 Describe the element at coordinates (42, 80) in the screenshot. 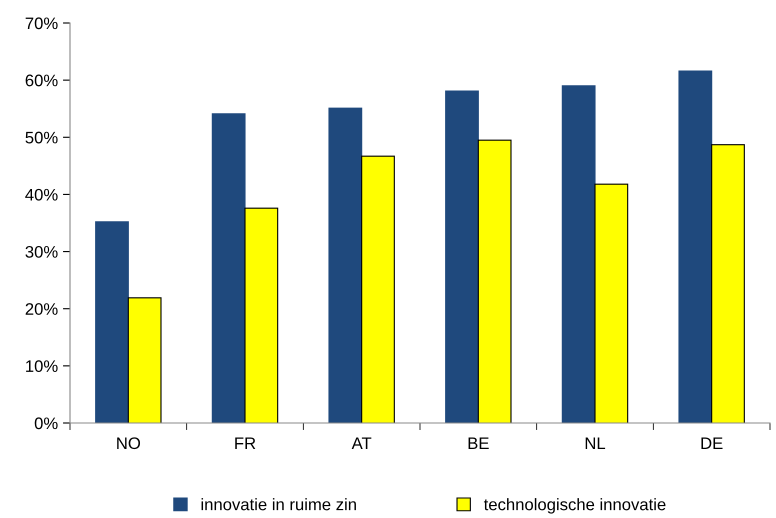

I see `y-tick-label: 60%` at that location.